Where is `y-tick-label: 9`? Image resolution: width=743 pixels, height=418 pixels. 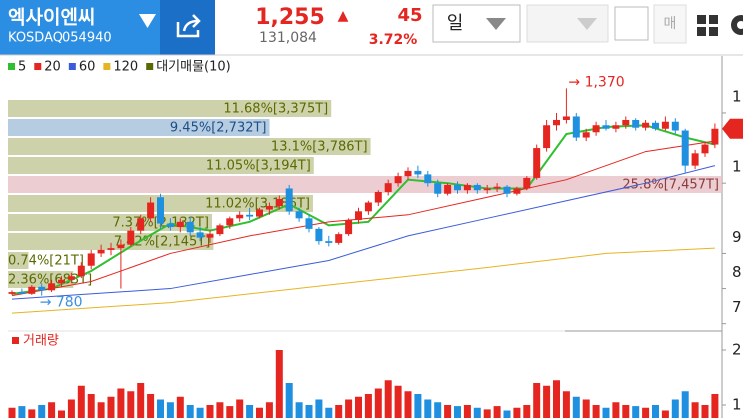 y-tick-label: 9 is located at coordinates (737, 237).